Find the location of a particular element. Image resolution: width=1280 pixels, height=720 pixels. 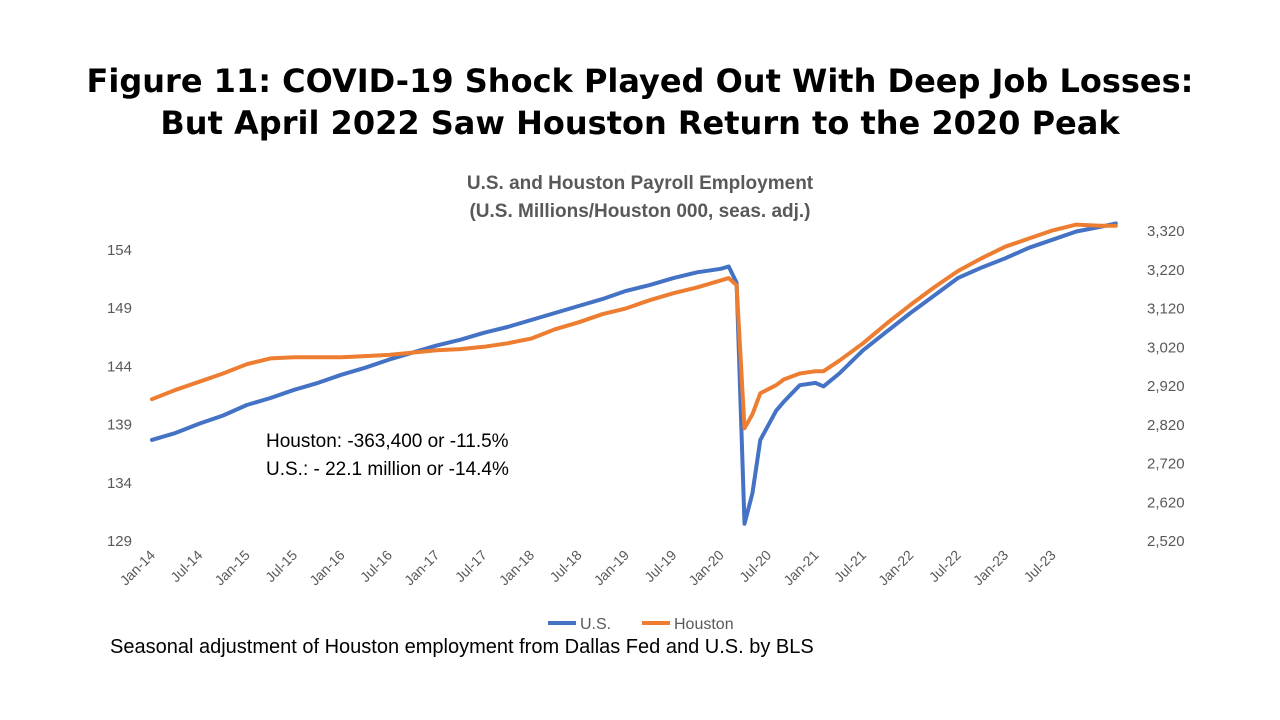

x-tick-label: Jul-21 is located at coordinates (850, 566).